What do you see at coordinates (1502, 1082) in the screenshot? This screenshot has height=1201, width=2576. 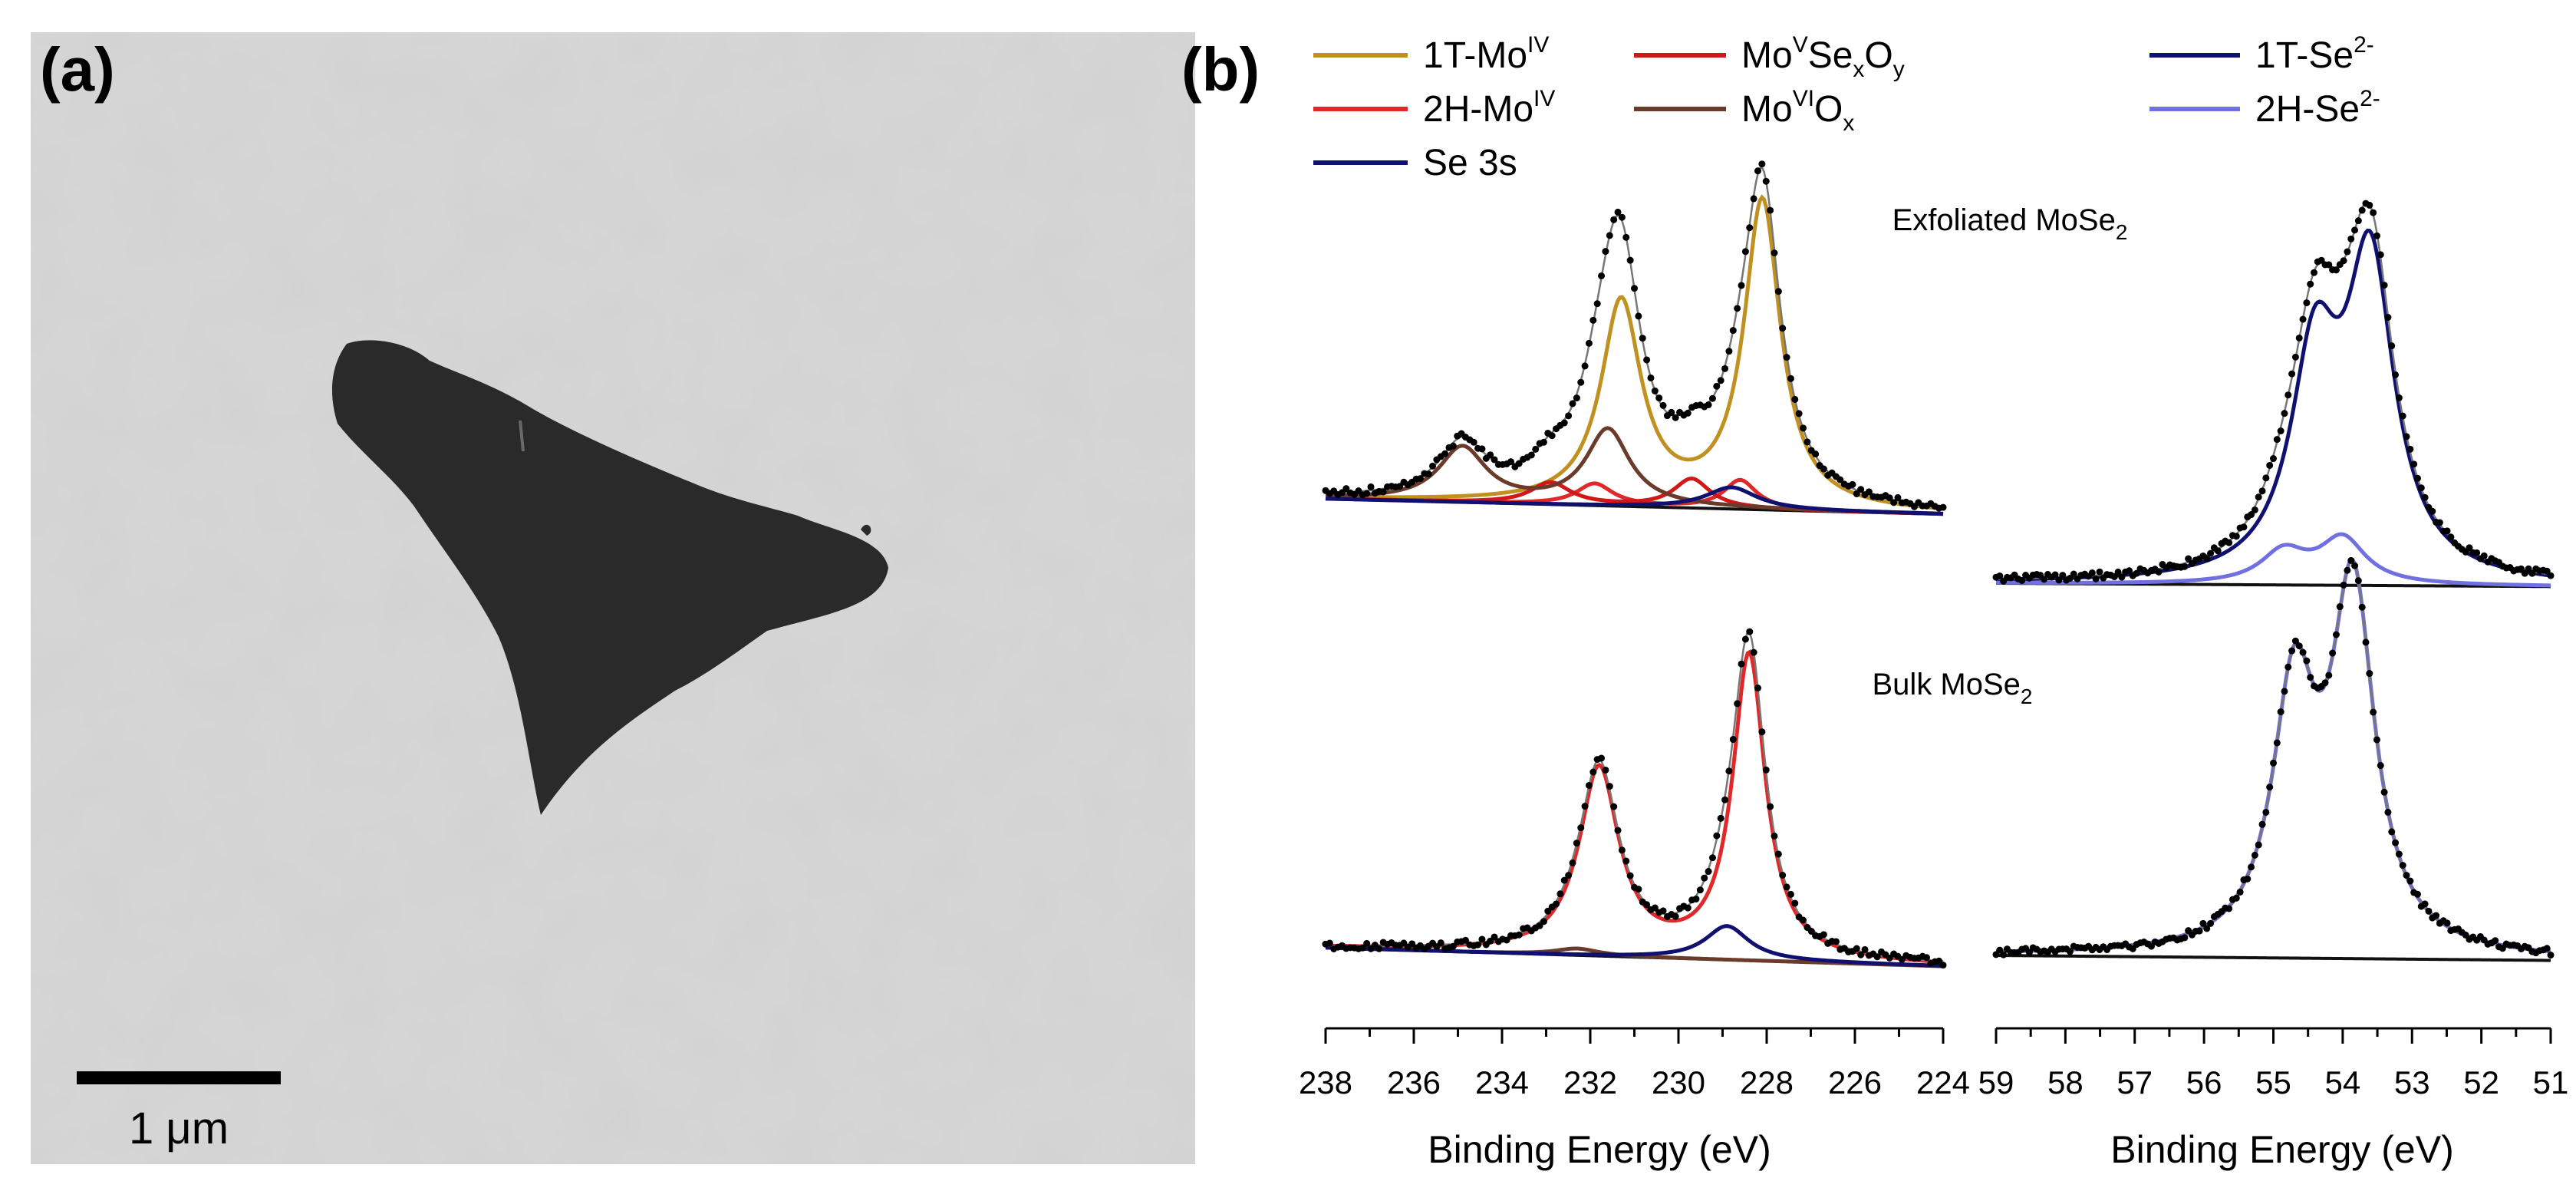 I see `x-tick-label: 234` at bounding box center [1502, 1082].